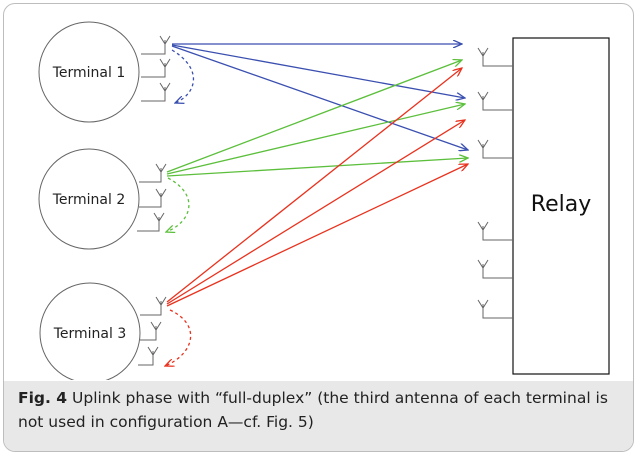 The height and width of the screenshot is (457, 639). What do you see at coordinates (495, 183) in the screenshot?
I see `relay-antennas` at bounding box center [495, 183].